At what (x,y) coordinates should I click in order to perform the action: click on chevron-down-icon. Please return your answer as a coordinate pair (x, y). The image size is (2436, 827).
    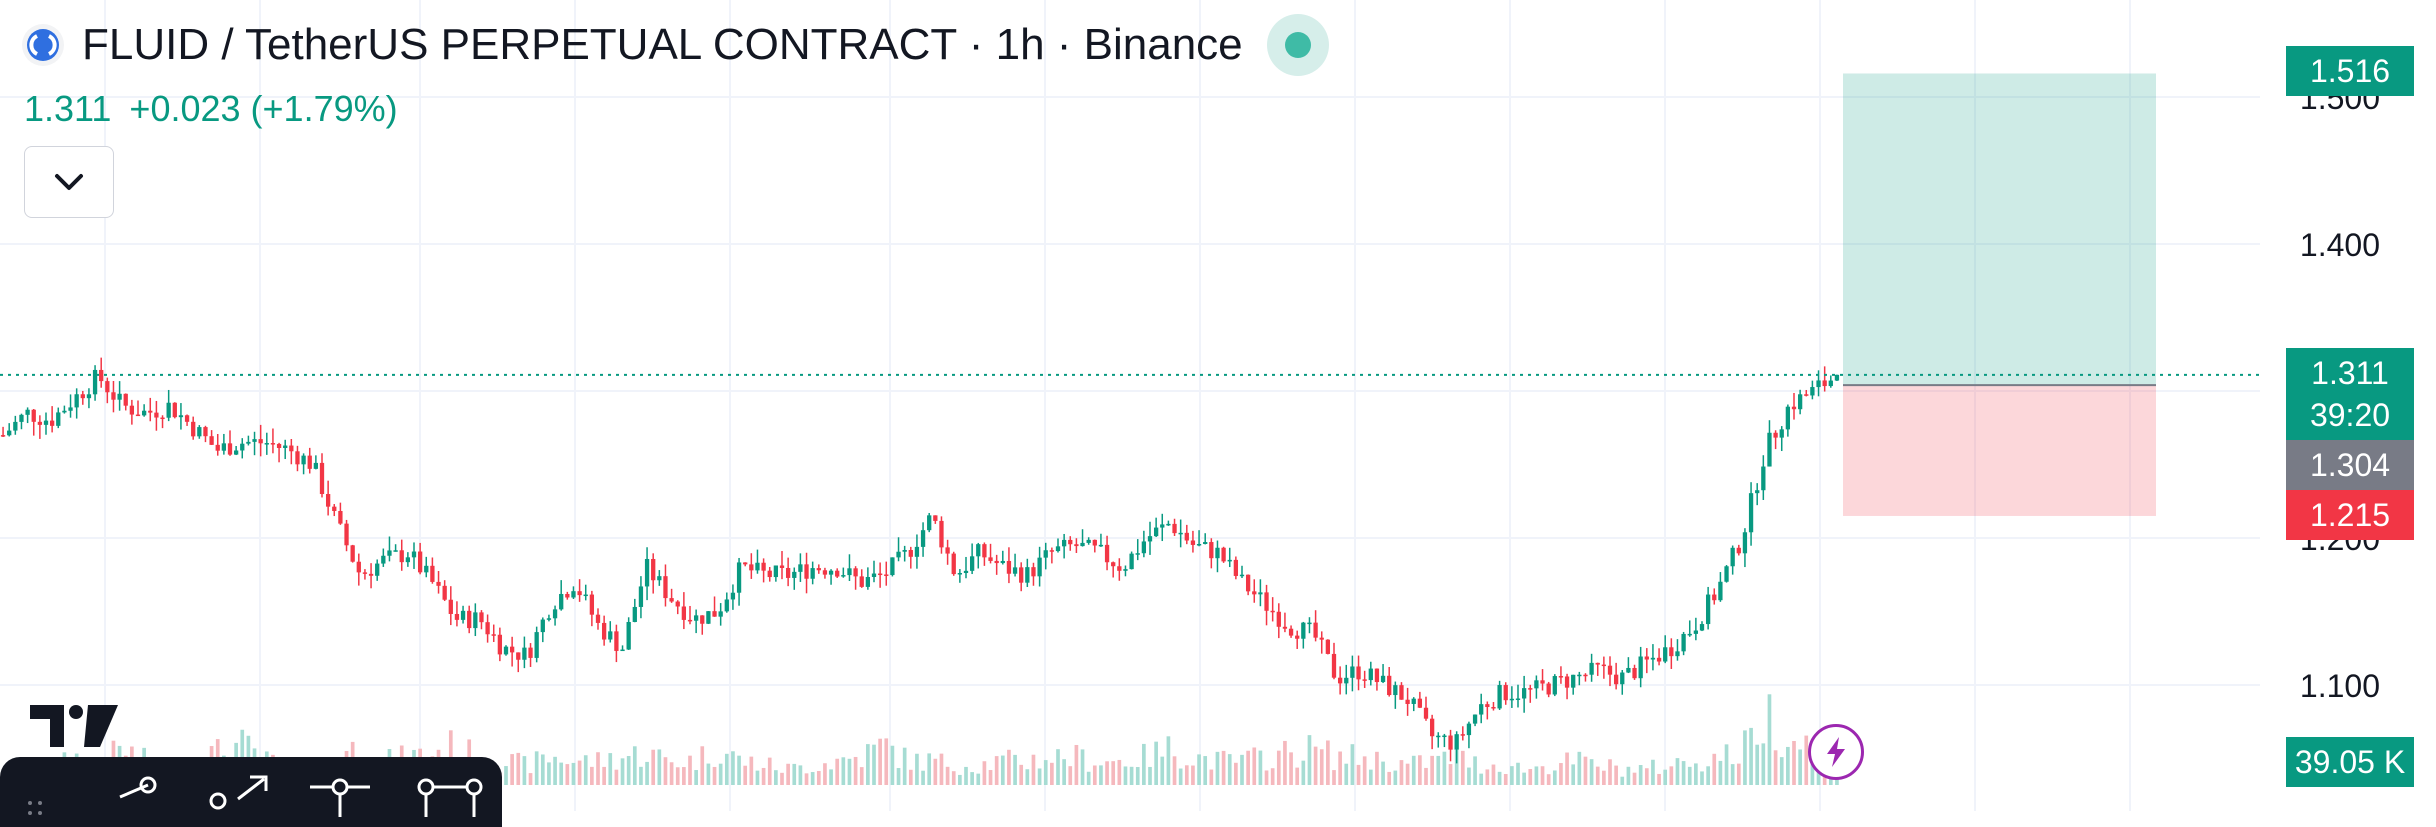
    Looking at the image, I should click on (69, 182).